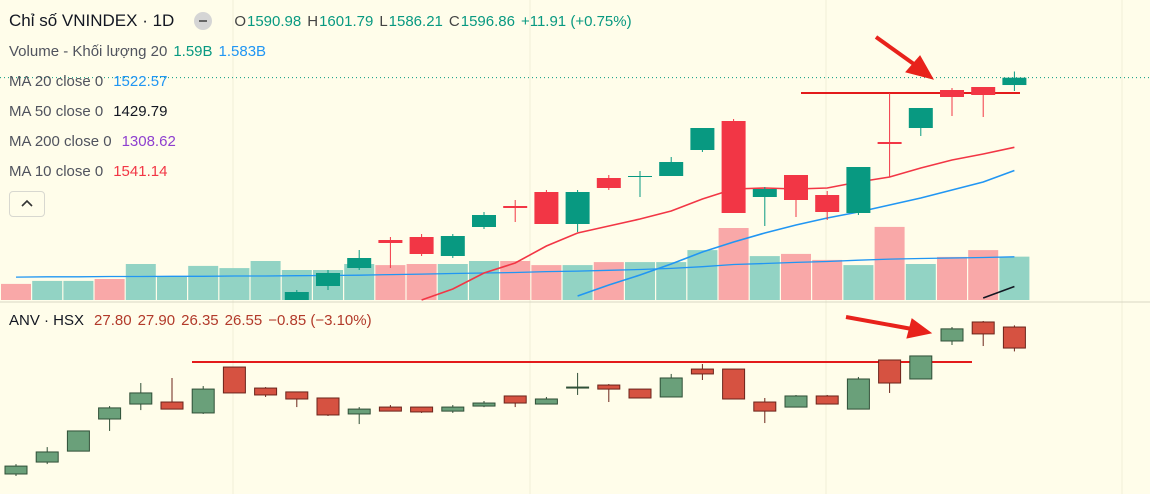 The height and width of the screenshot is (494, 1150). Describe the element at coordinates (140, 81) in the screenshot. I see `indicator-value: 1522.57` at that location.